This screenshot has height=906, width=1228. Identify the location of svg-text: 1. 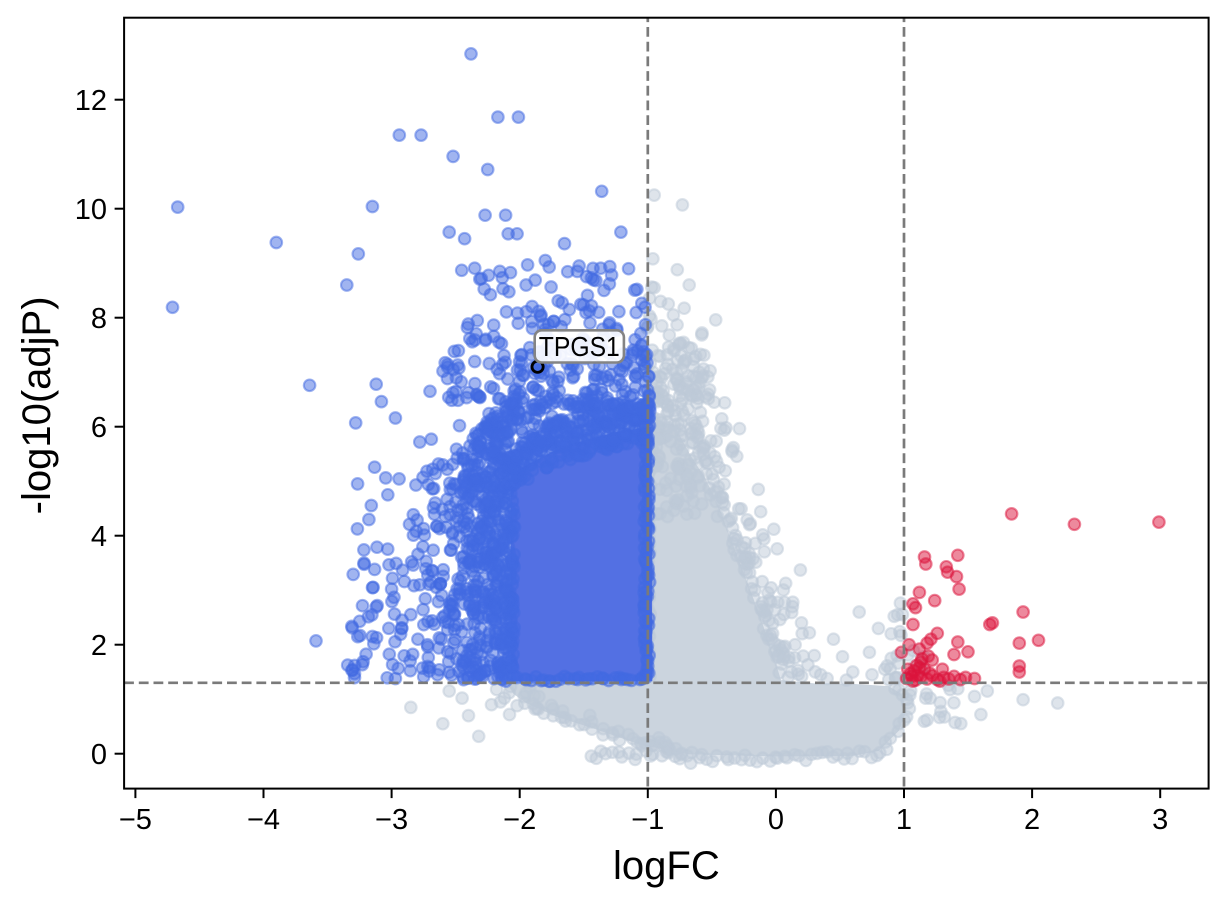
(904, 820).